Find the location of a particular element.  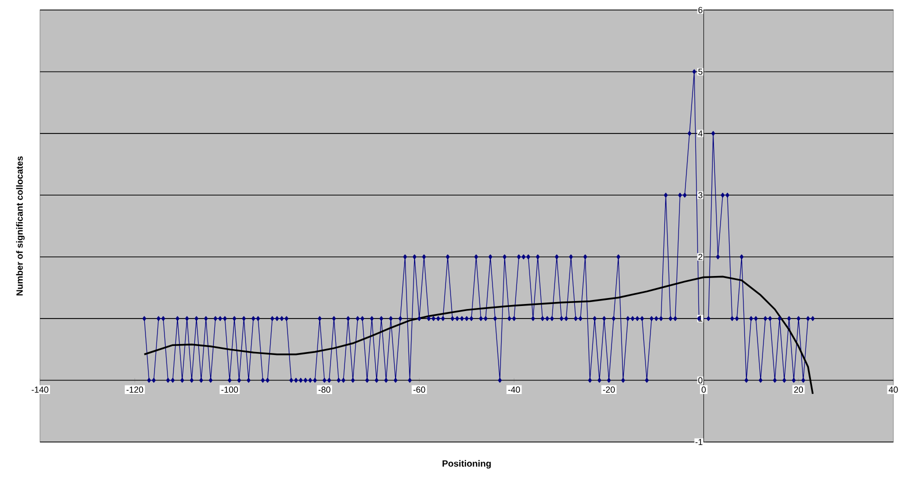

y-tick-label: 0 is located at coordinates (700, 380).